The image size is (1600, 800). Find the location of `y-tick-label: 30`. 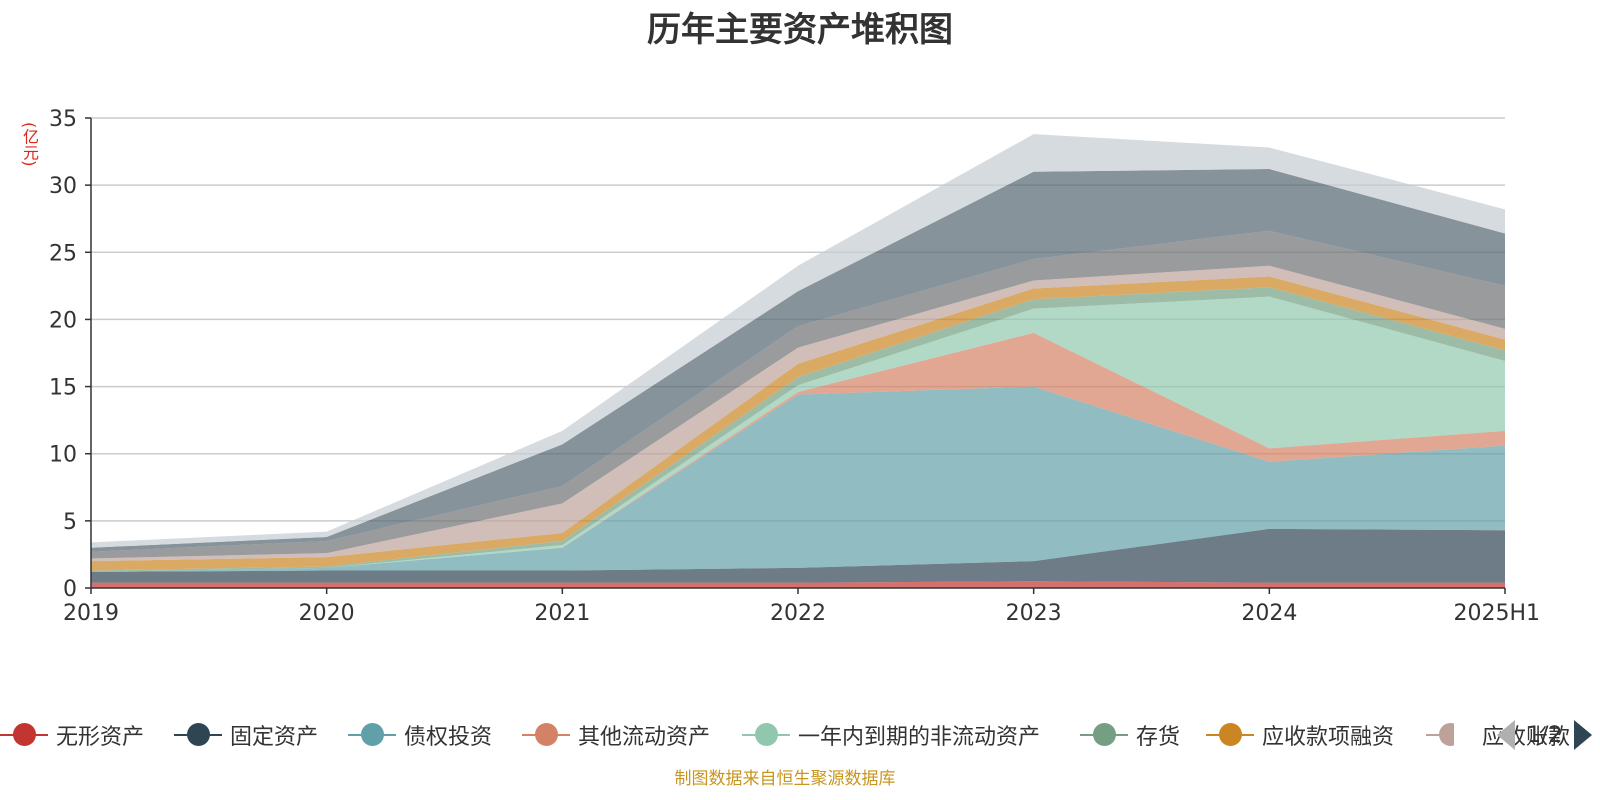

y-tick-label: 30 is located at coordinates (63, 186).